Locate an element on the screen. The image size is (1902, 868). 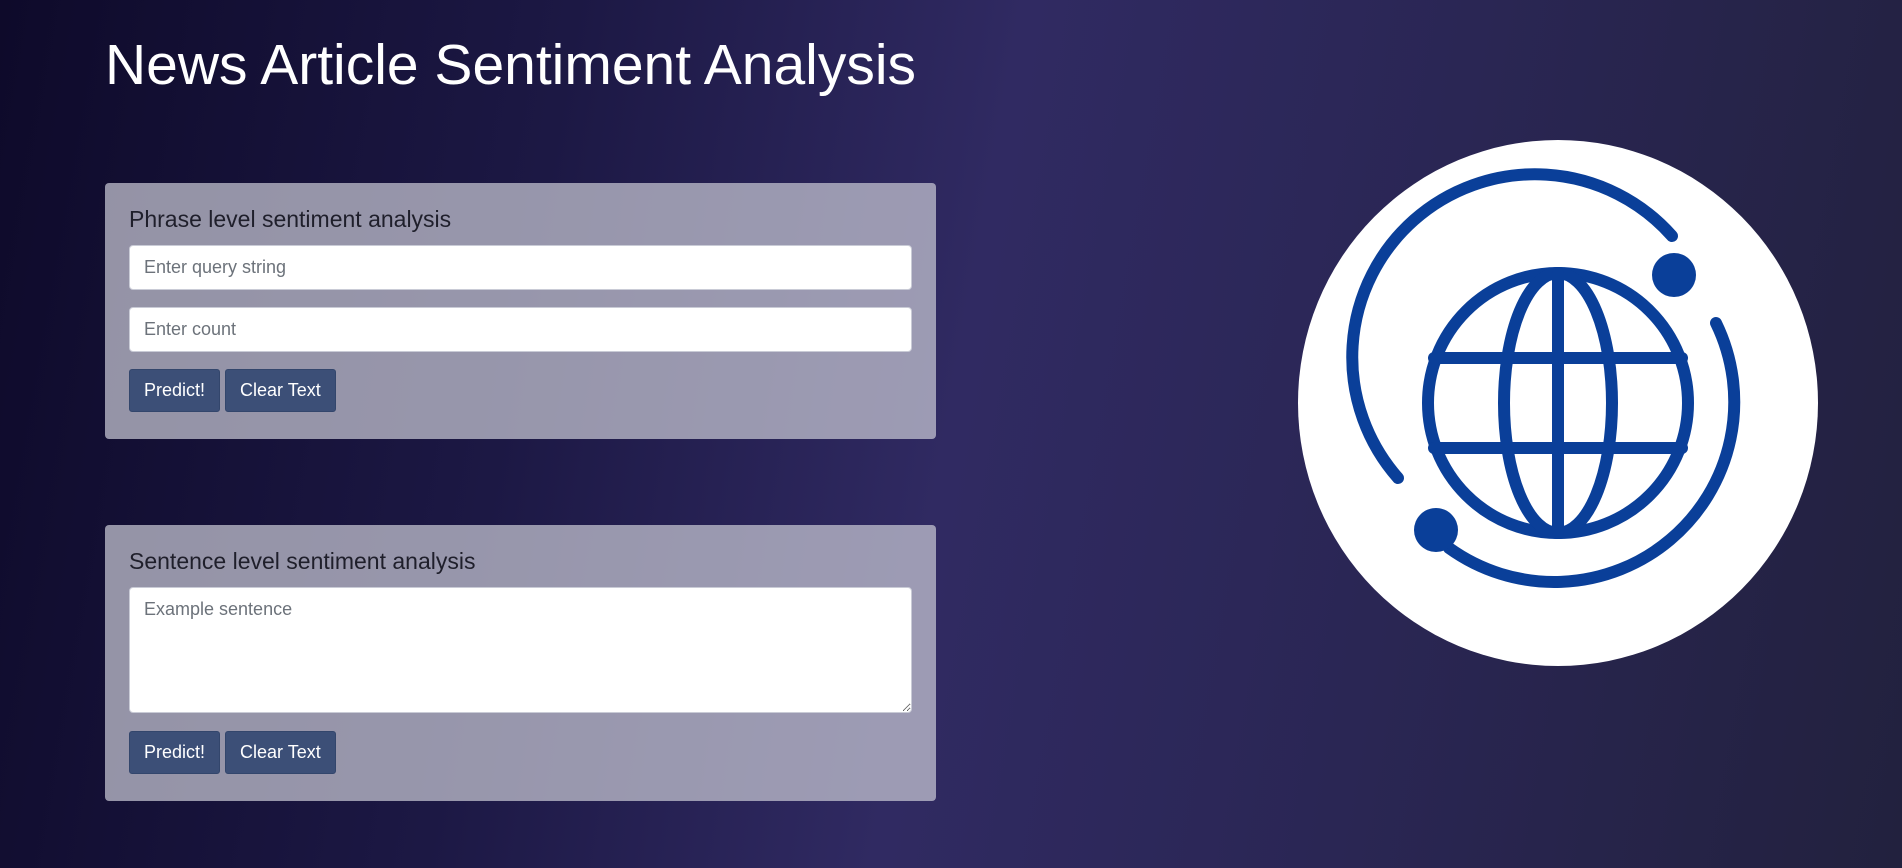
query-string-input is located at coordinates (520, 267).